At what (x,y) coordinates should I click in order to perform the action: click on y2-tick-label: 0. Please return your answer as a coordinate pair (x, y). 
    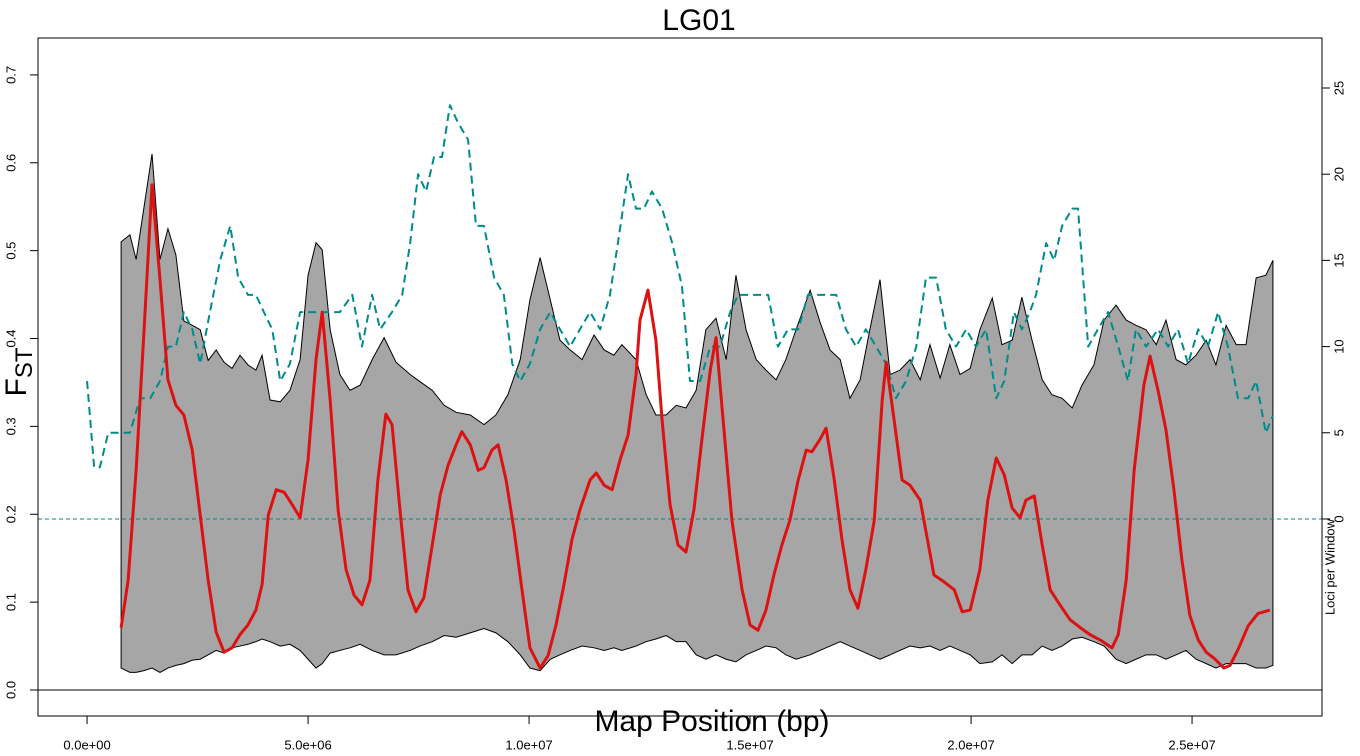
    Looking at the image, I should click on (1338, 518).